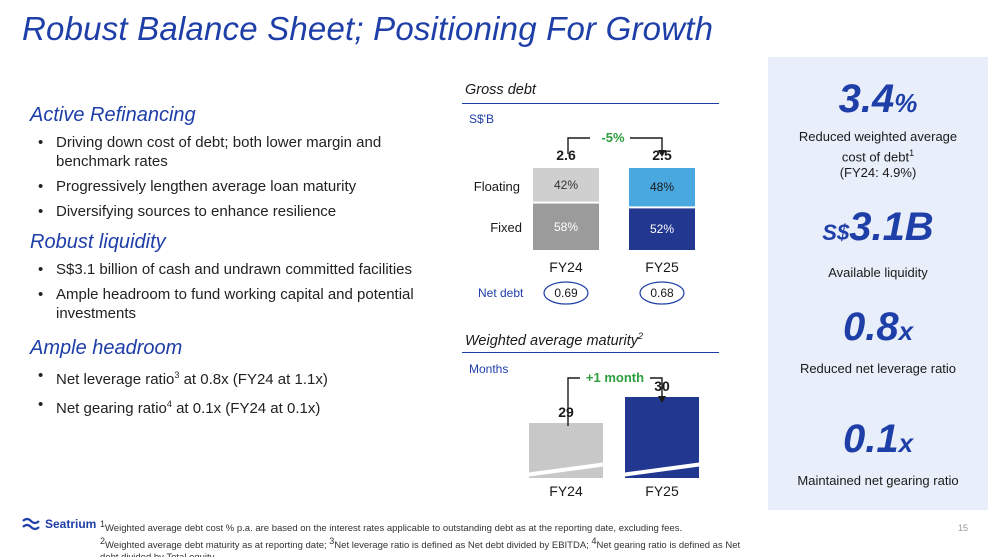  I want to click on label-floating-fy24: 42%, so click(566, 185).